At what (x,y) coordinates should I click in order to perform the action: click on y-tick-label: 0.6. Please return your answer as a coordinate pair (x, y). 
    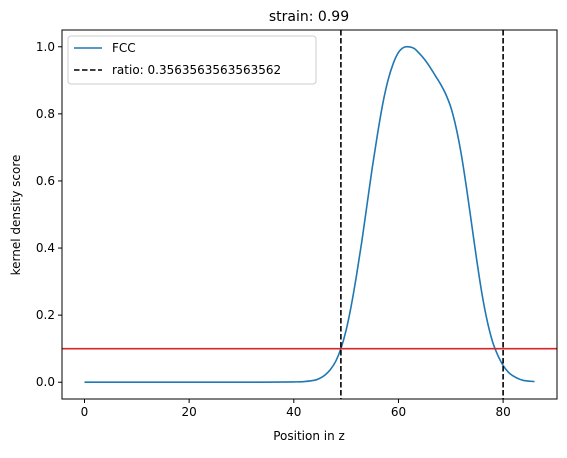
    Looking at the image, I should click on (45, 181).